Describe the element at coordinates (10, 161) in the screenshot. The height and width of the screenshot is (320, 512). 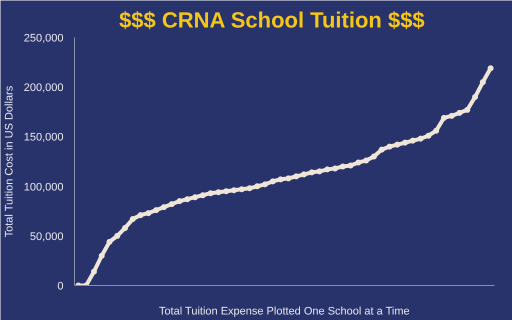
I see `y-axis-title: Total Tuition Cost in US Dollars` at that location.